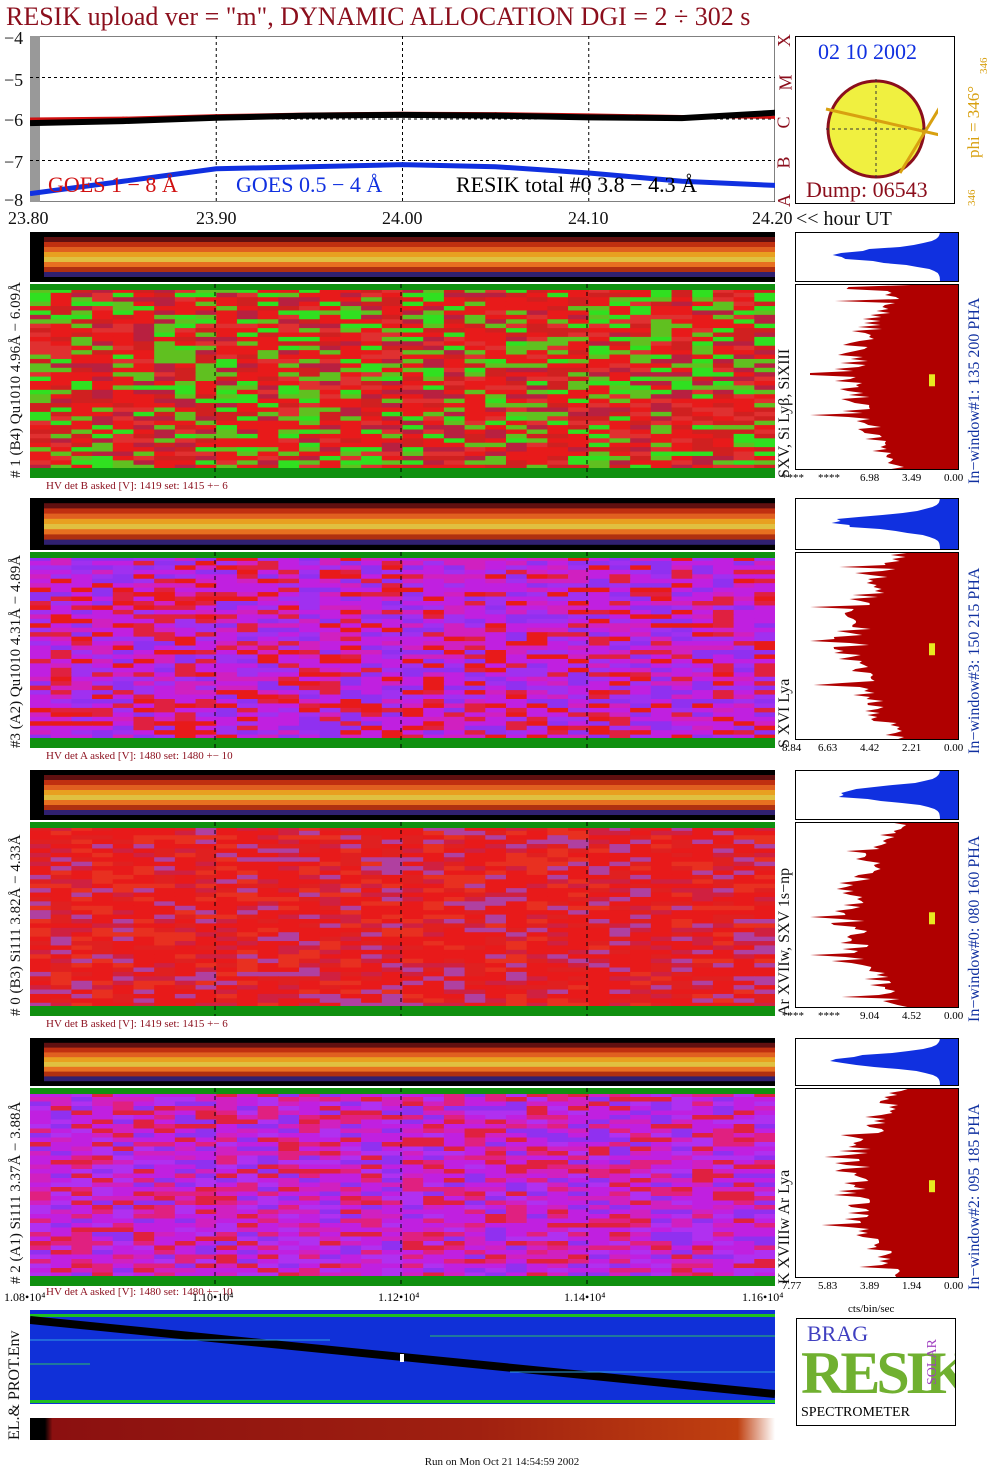 Image resolution: width=1004 pixels, height=1476 pixels. What do you see at coordinates (15, 119) in the screenshot?
I see `y-tick-labels: −4 −5 −6 −7 −8` at bounding box center [15, 119].